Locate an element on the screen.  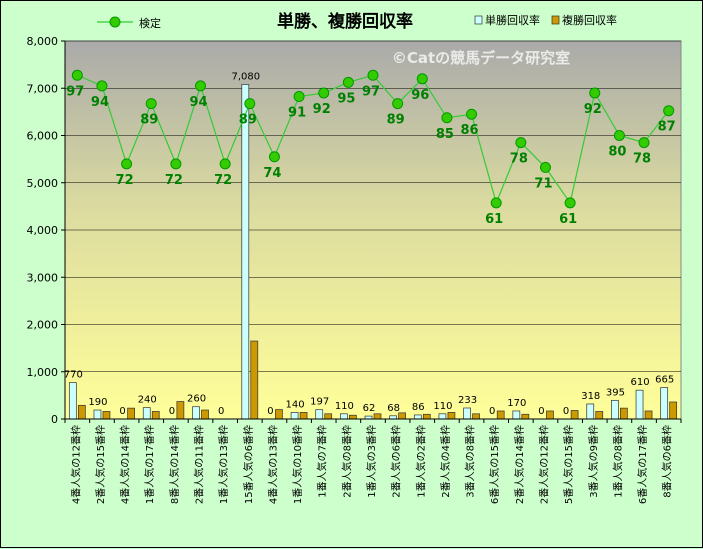
x-category-label: 6番人気の15番枠 is located at coordinates (494, 464).